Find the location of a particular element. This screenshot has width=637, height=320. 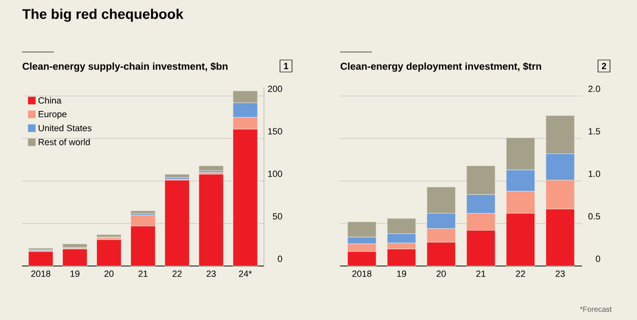

text: 1 is located at coordinates (286, 66).